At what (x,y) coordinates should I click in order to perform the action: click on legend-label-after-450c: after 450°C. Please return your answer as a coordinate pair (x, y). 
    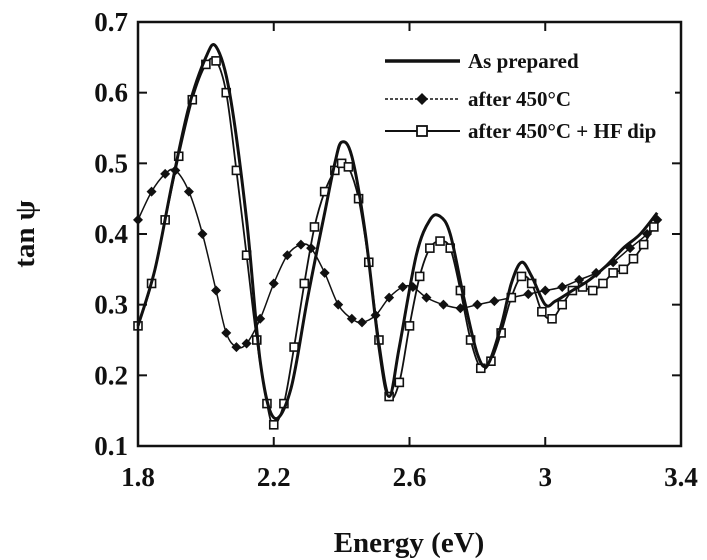
    Looking at the image, I should click on (519, 99).